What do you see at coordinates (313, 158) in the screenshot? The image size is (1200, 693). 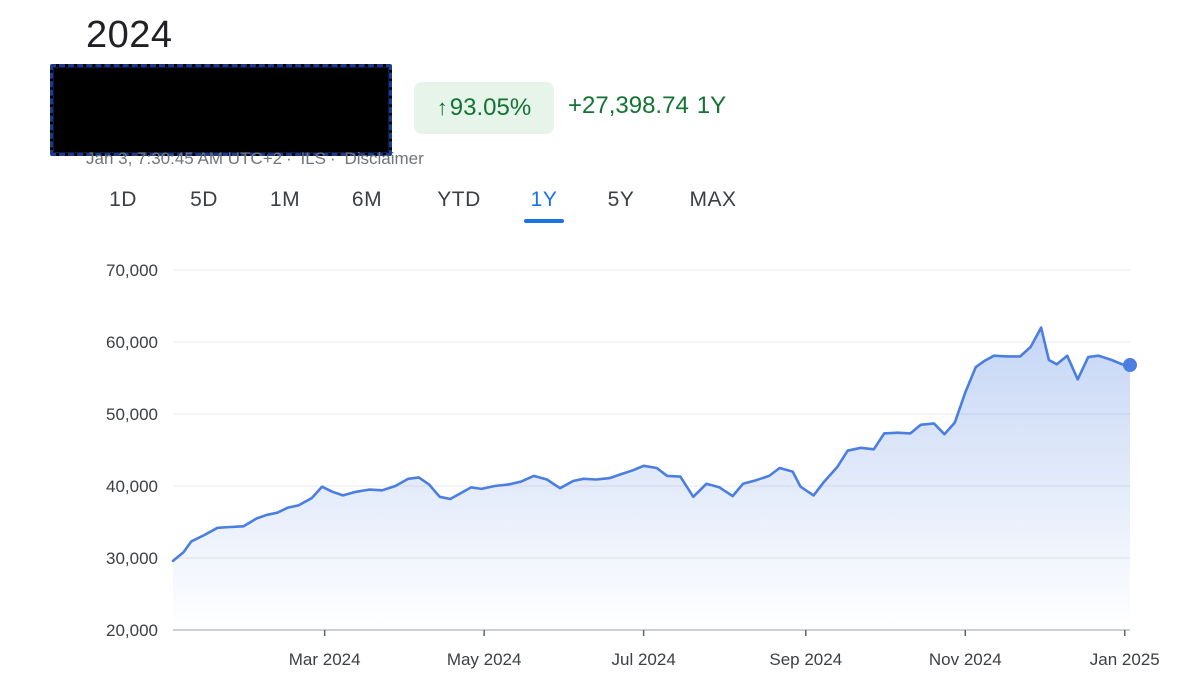 I see `currency-label: ILS` at bounding box center [313, 158].